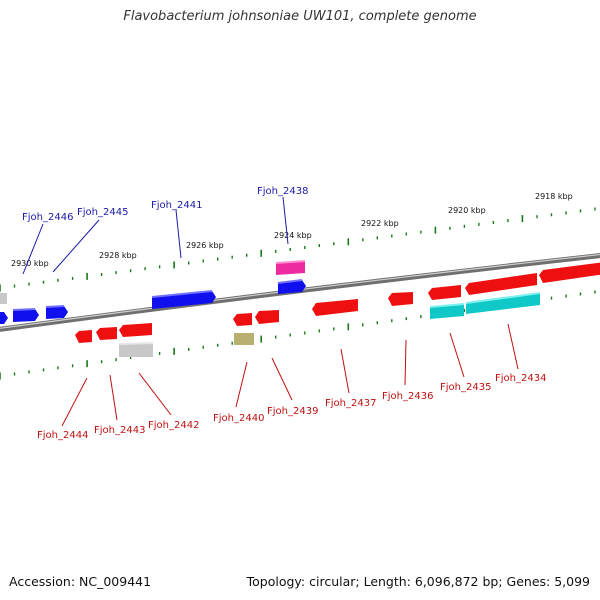 This screenshot has width=600, height=600. I want to click on upper-tick-row, so click(298, 249).